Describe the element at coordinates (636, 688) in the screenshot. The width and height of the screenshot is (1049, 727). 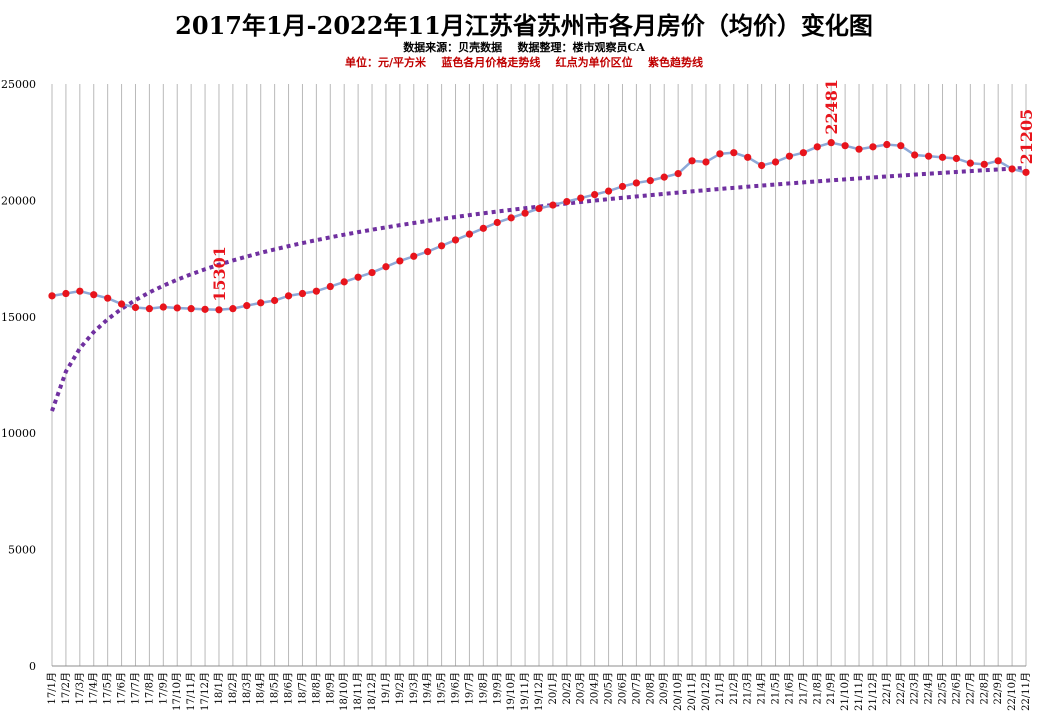
I see `x-tick-label: 20/7月` at that location.